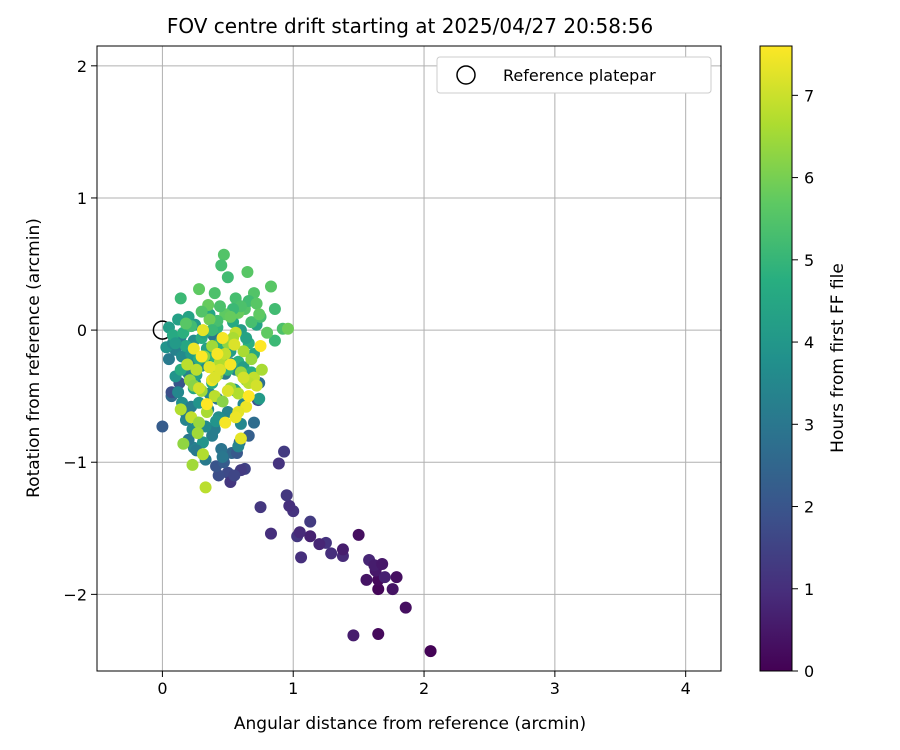 The height and width of the screenshot is (750, 900). What do you see at coordinates (809, 95) in the screenshot?
I see `colorbar-tick-label: 7` at bounding box center [809, 95].